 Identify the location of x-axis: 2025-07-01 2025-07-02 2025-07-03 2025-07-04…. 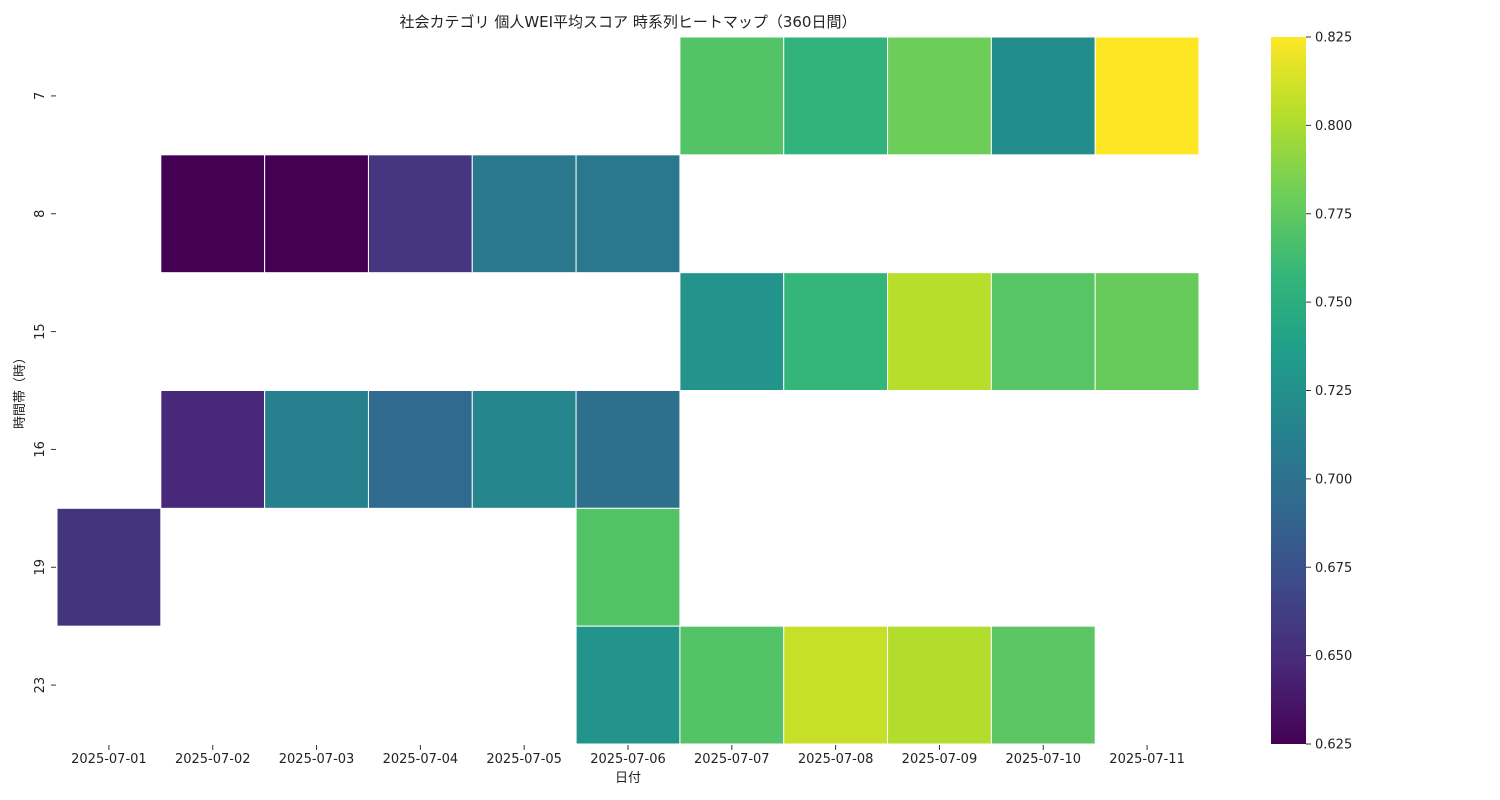
(628, 756).